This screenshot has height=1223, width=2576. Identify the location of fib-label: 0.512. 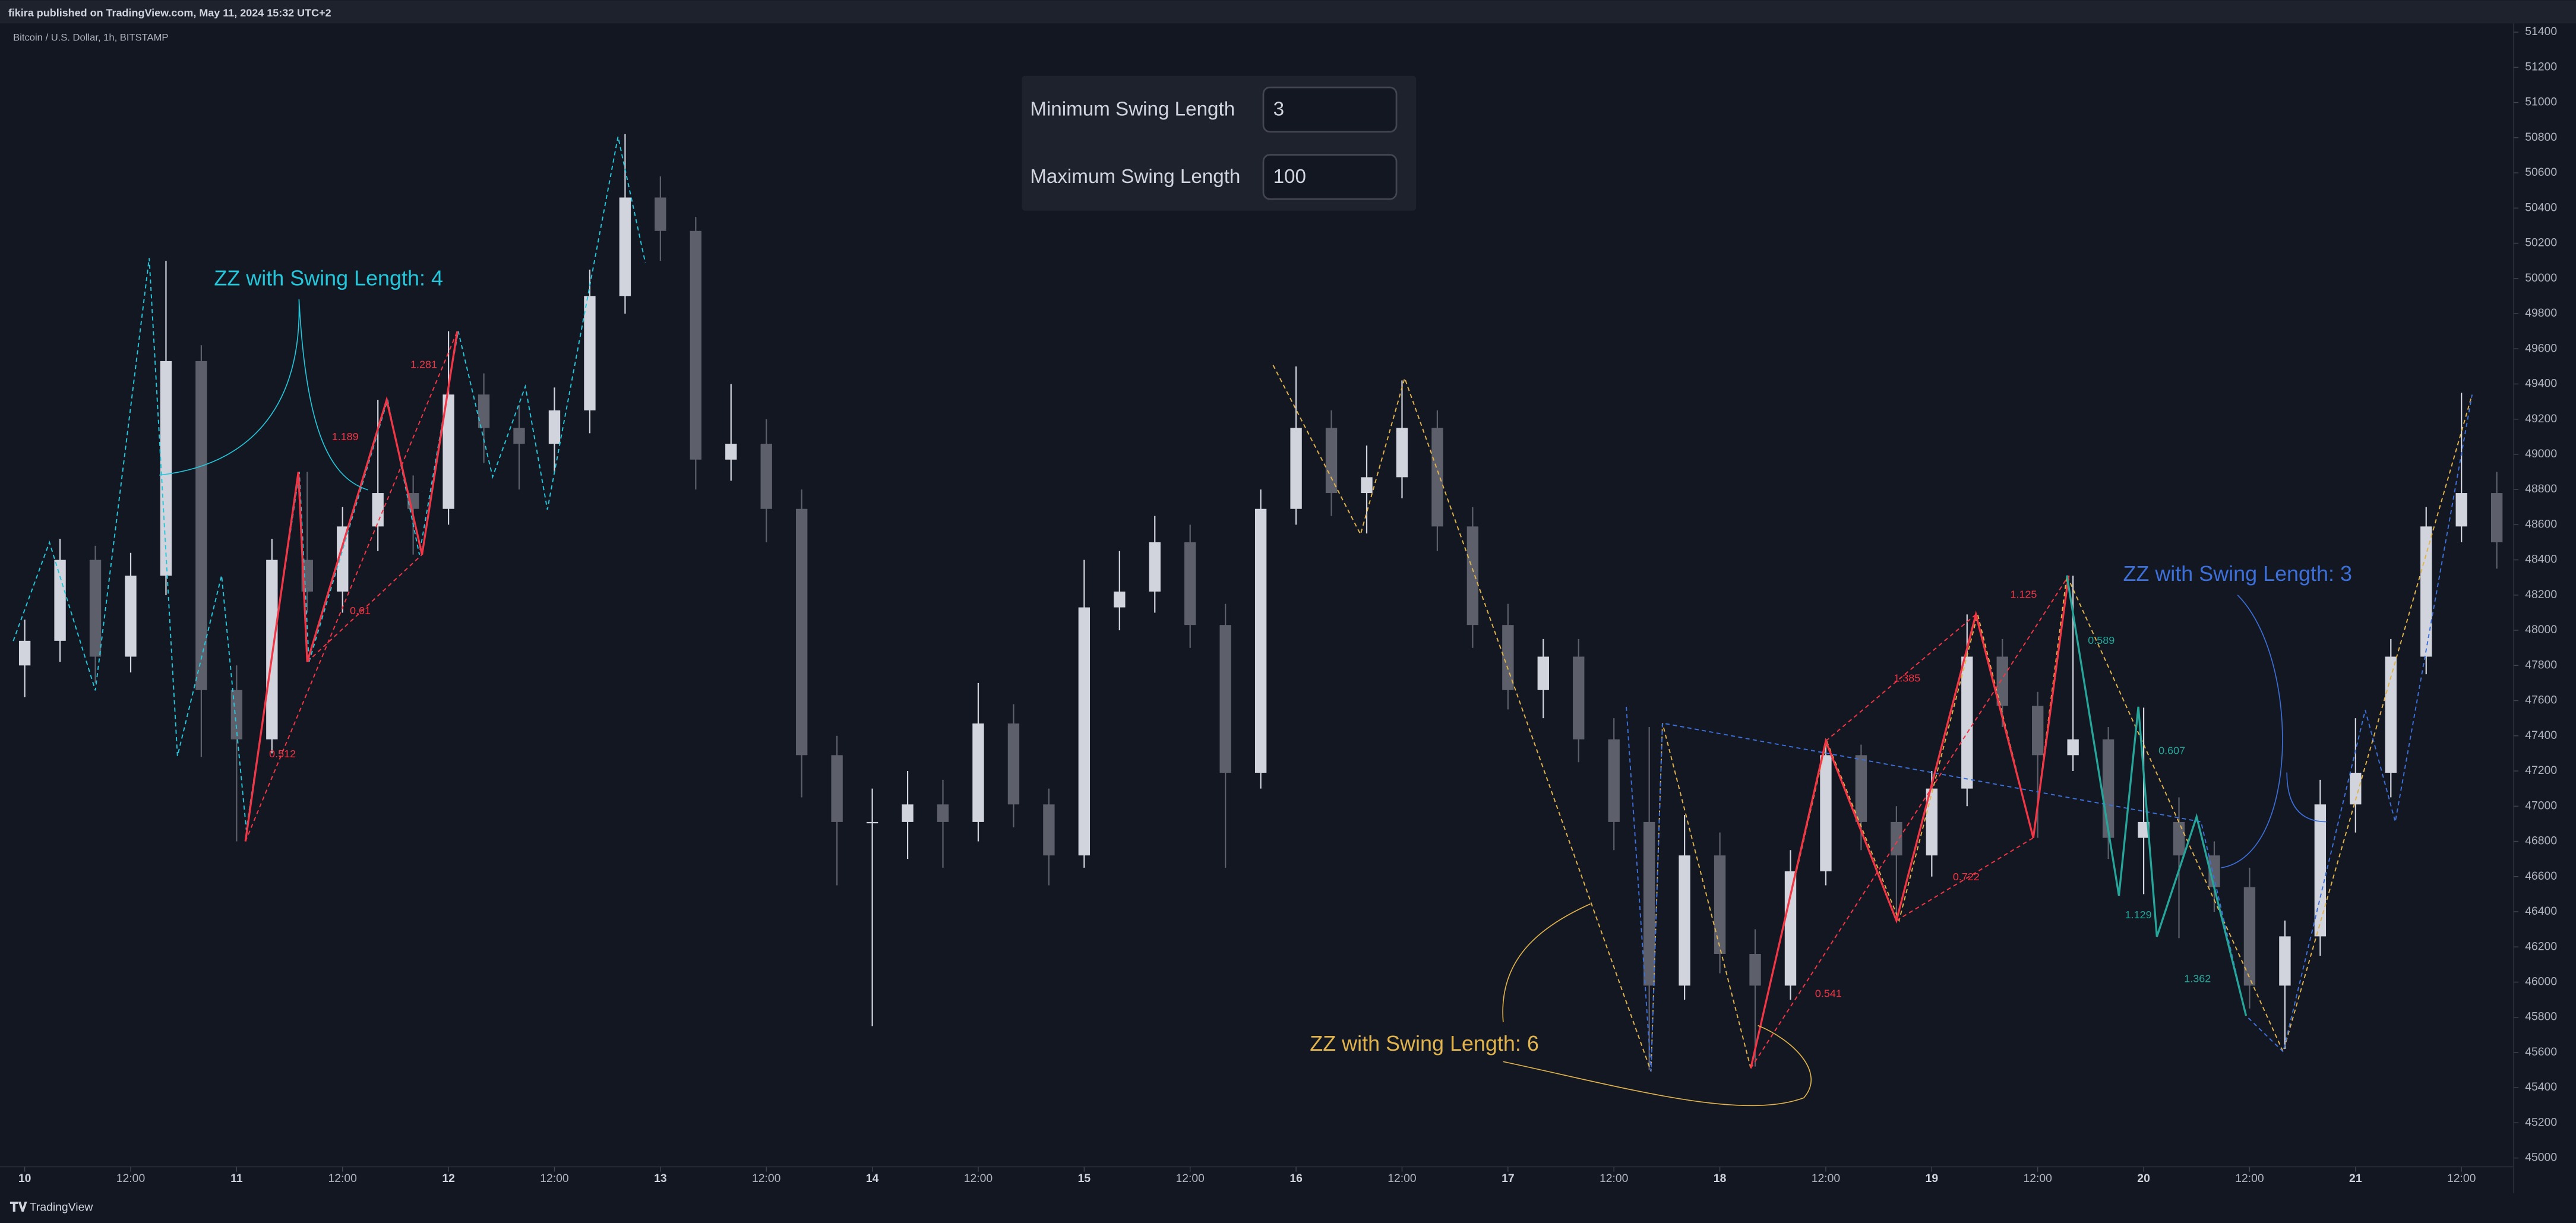
(282, 754).